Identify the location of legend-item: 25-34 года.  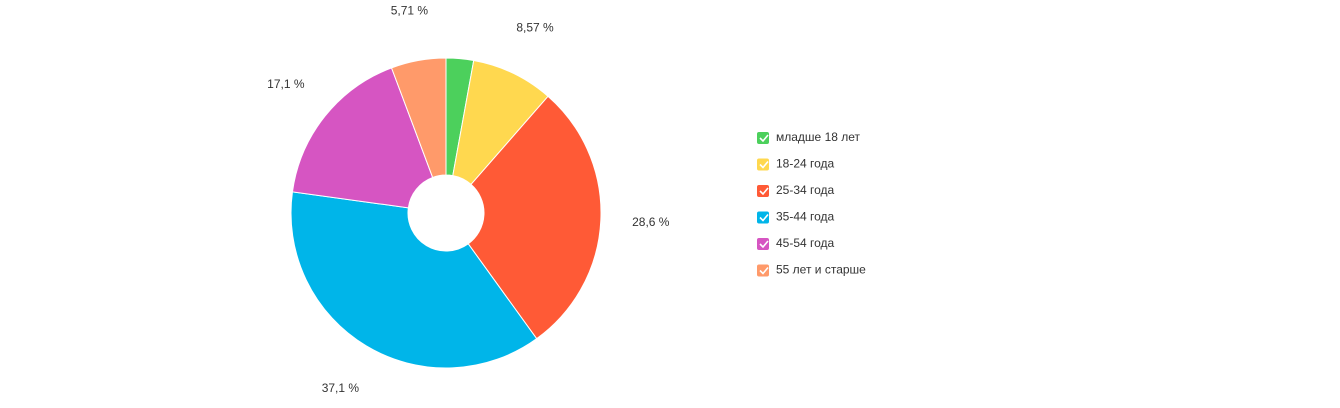
(796, 190).